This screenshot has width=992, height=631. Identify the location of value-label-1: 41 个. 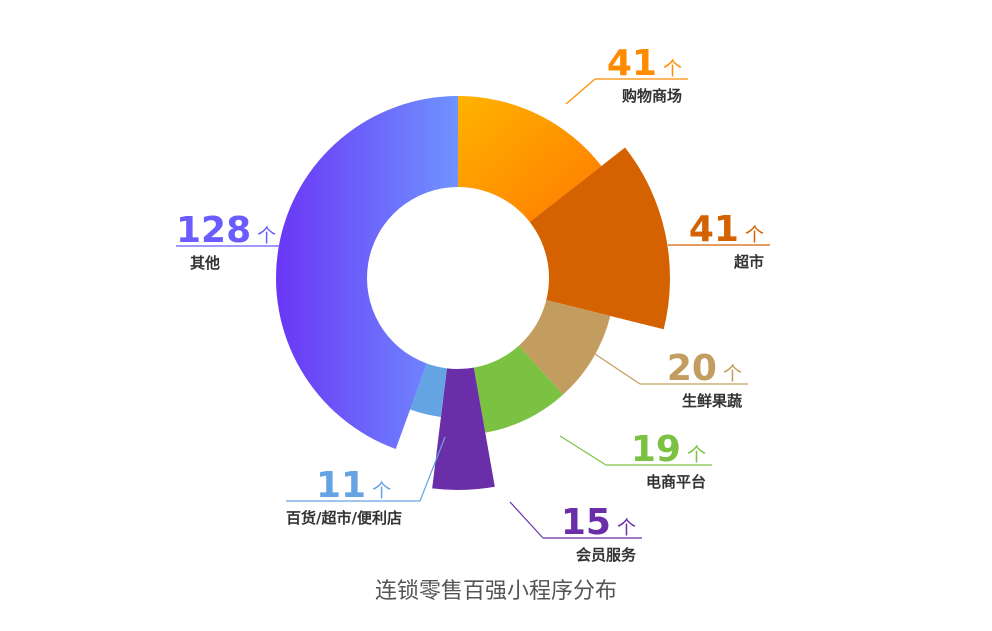
(726, 229).